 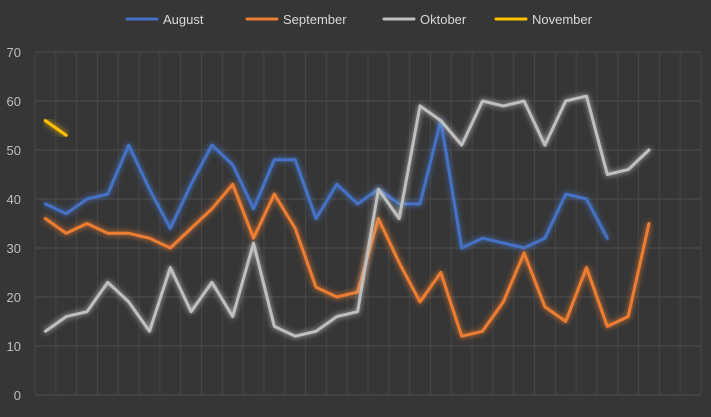 I want to click on legend-item-oktober: Oktober, so click(x=424, y=19).